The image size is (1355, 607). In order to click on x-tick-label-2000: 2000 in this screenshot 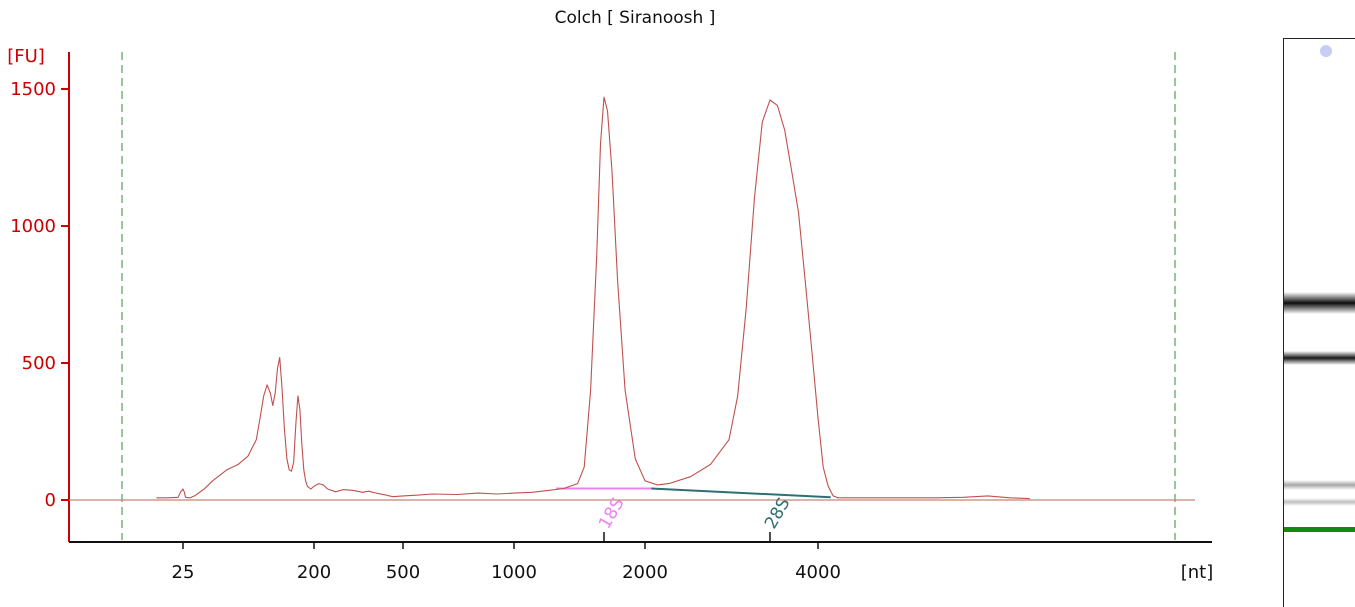, I will do `click(645, 572)`.